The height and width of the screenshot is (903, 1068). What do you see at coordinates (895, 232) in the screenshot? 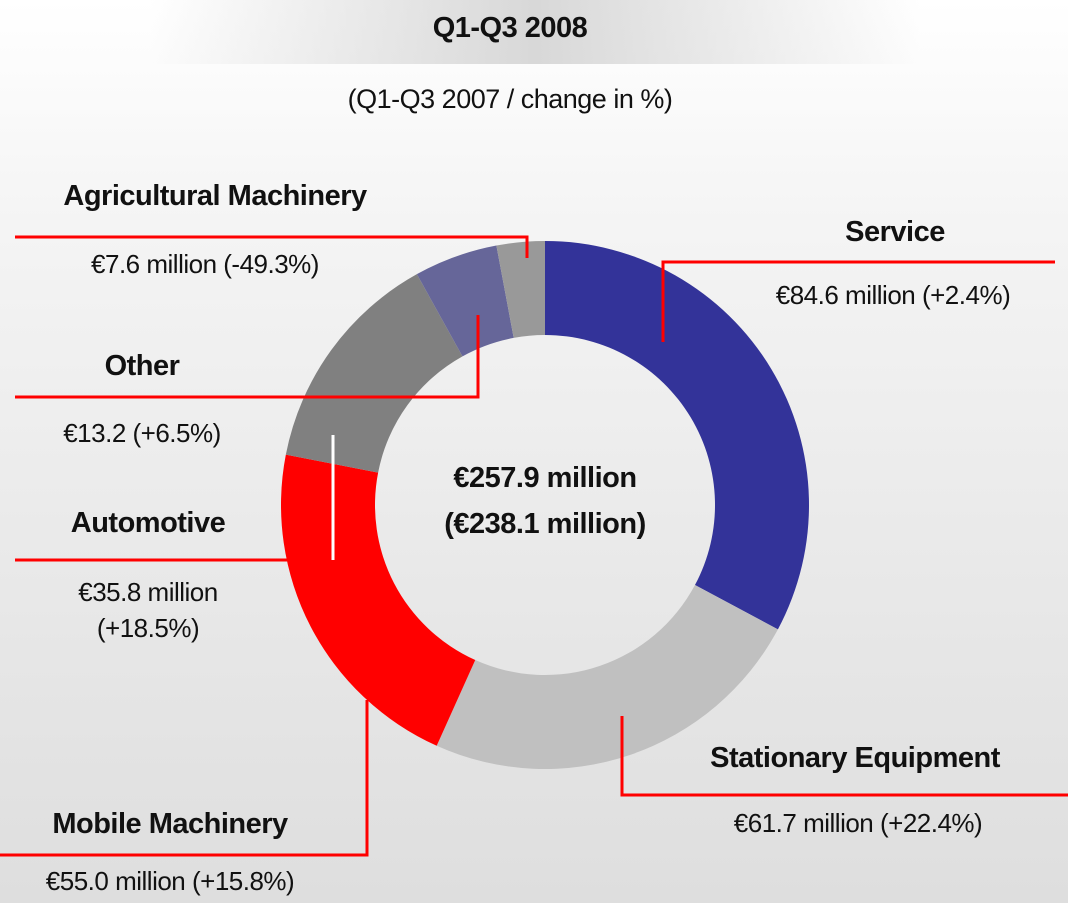
I see `category-label: Service` at bounding box center [895, 232].